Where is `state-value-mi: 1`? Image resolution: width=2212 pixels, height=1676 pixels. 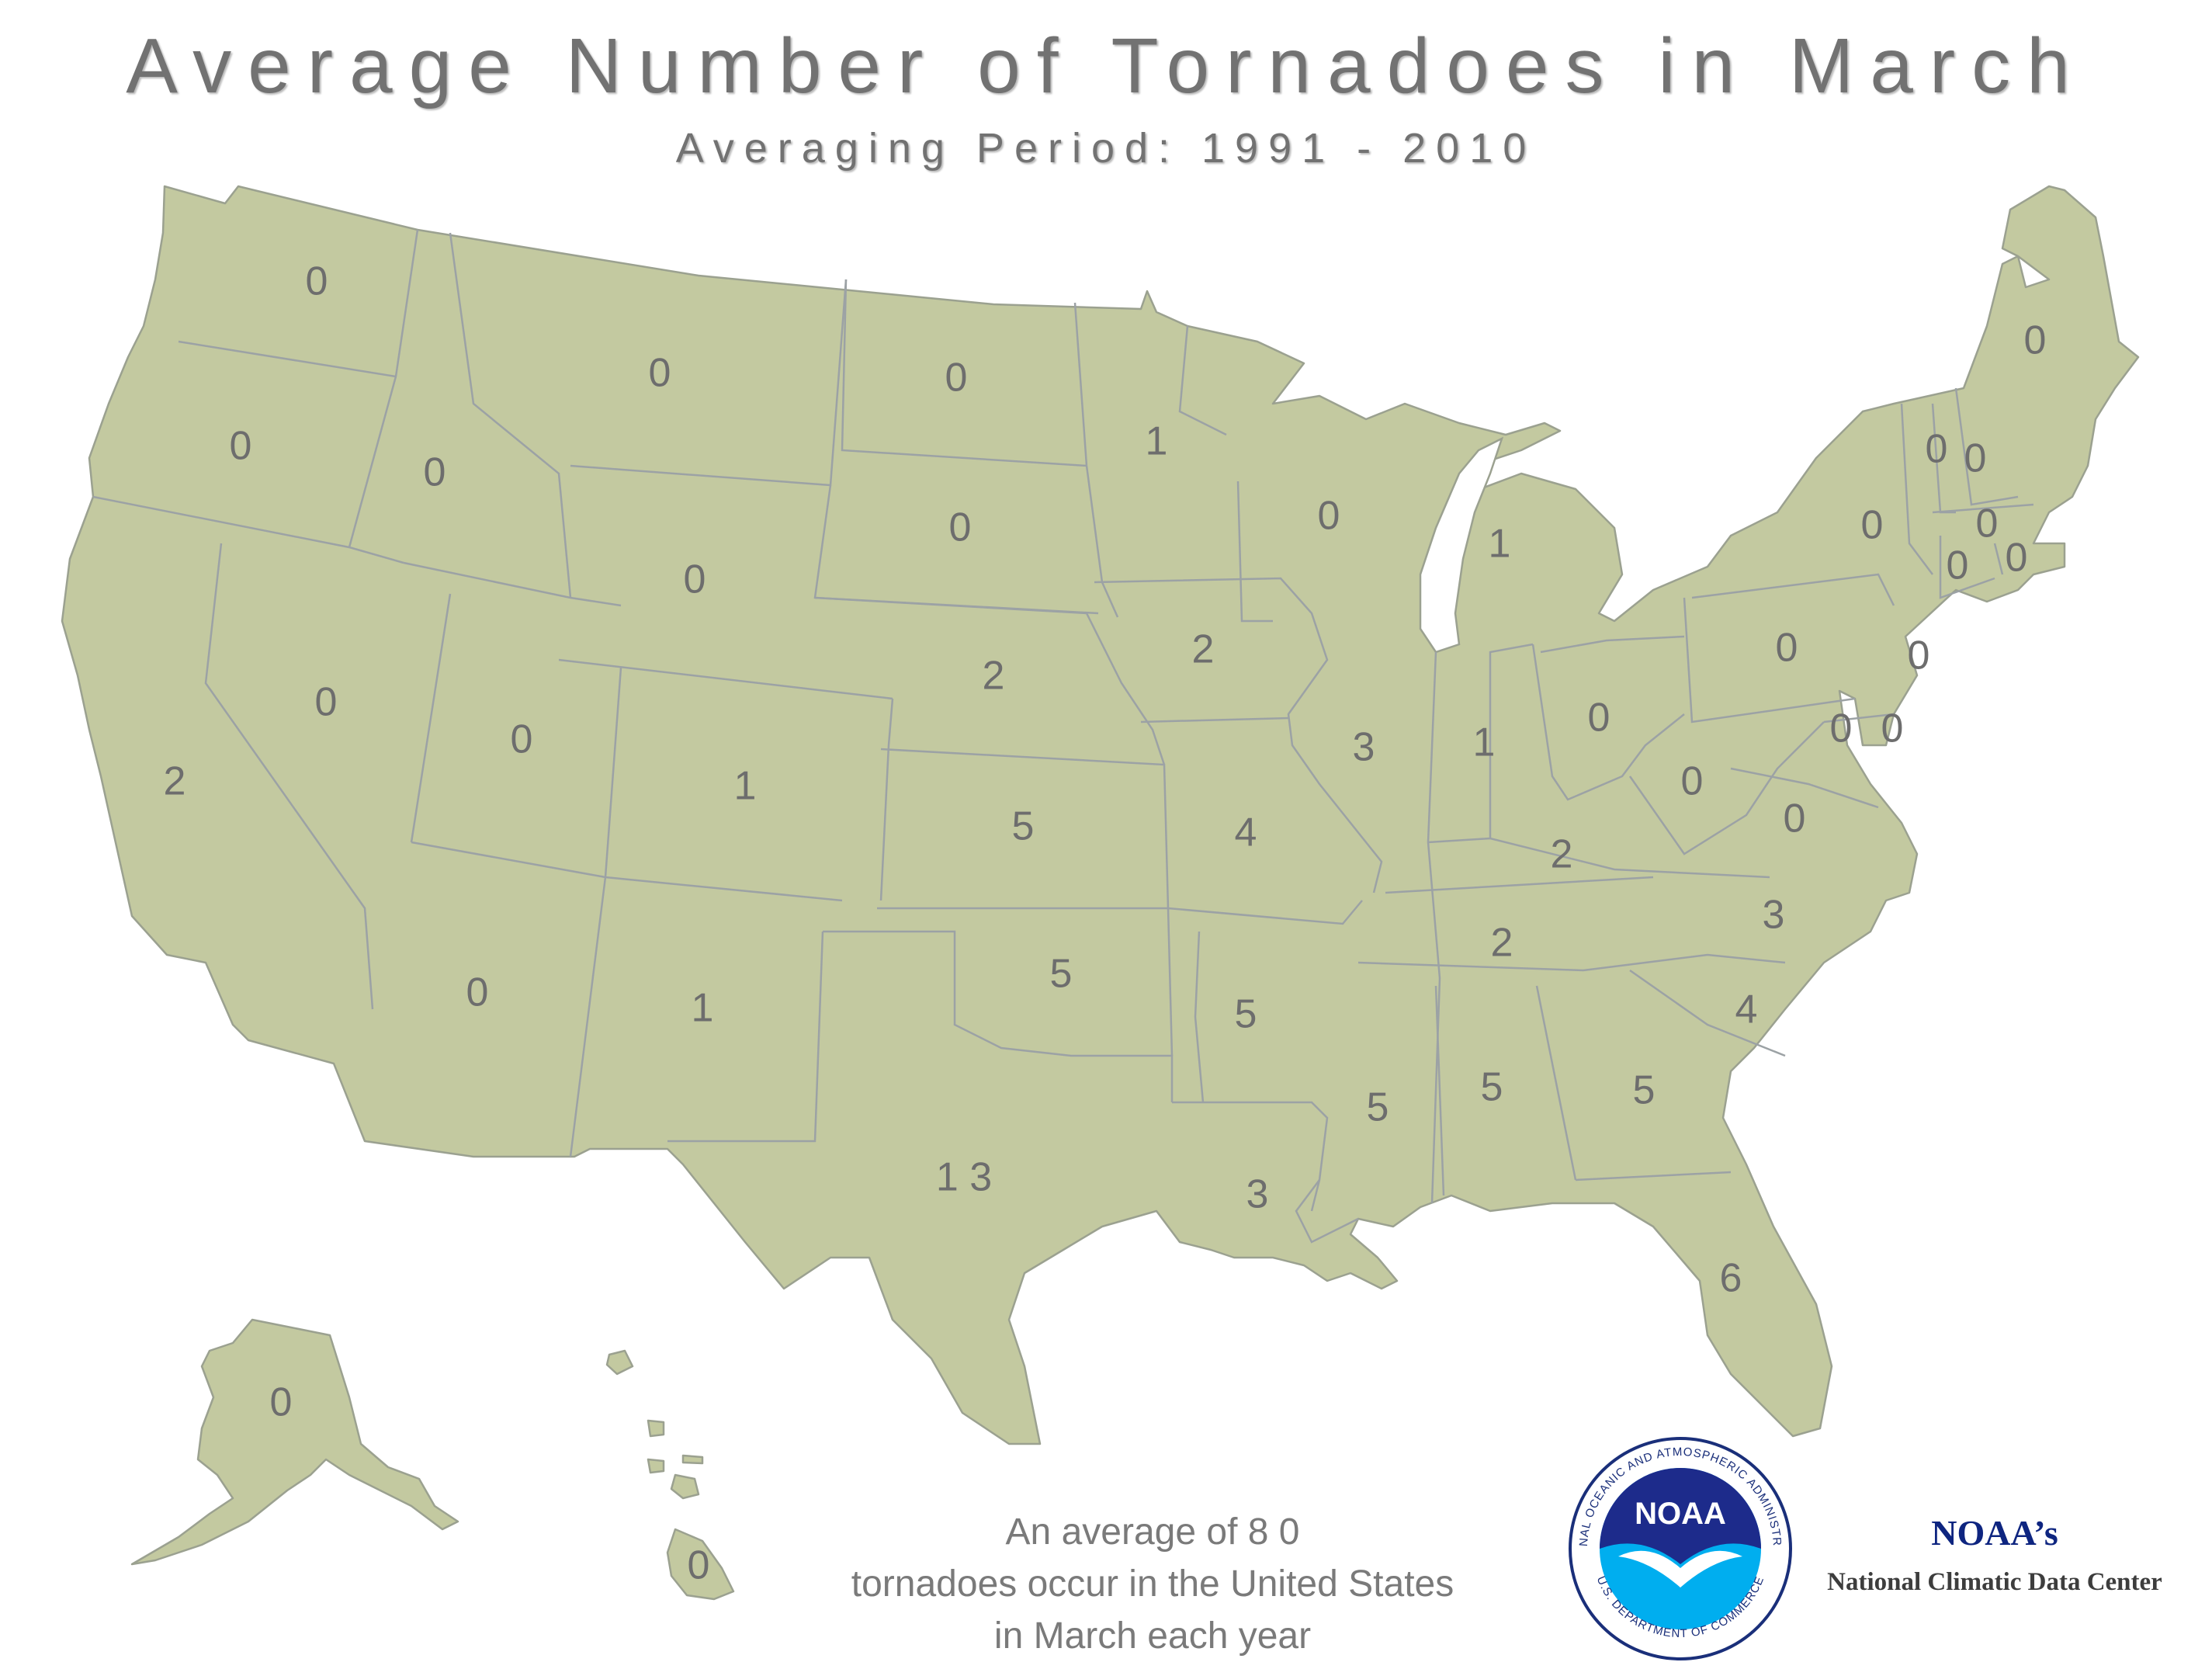 state-value-mi: 1 is located at coordinates (1500, 544).